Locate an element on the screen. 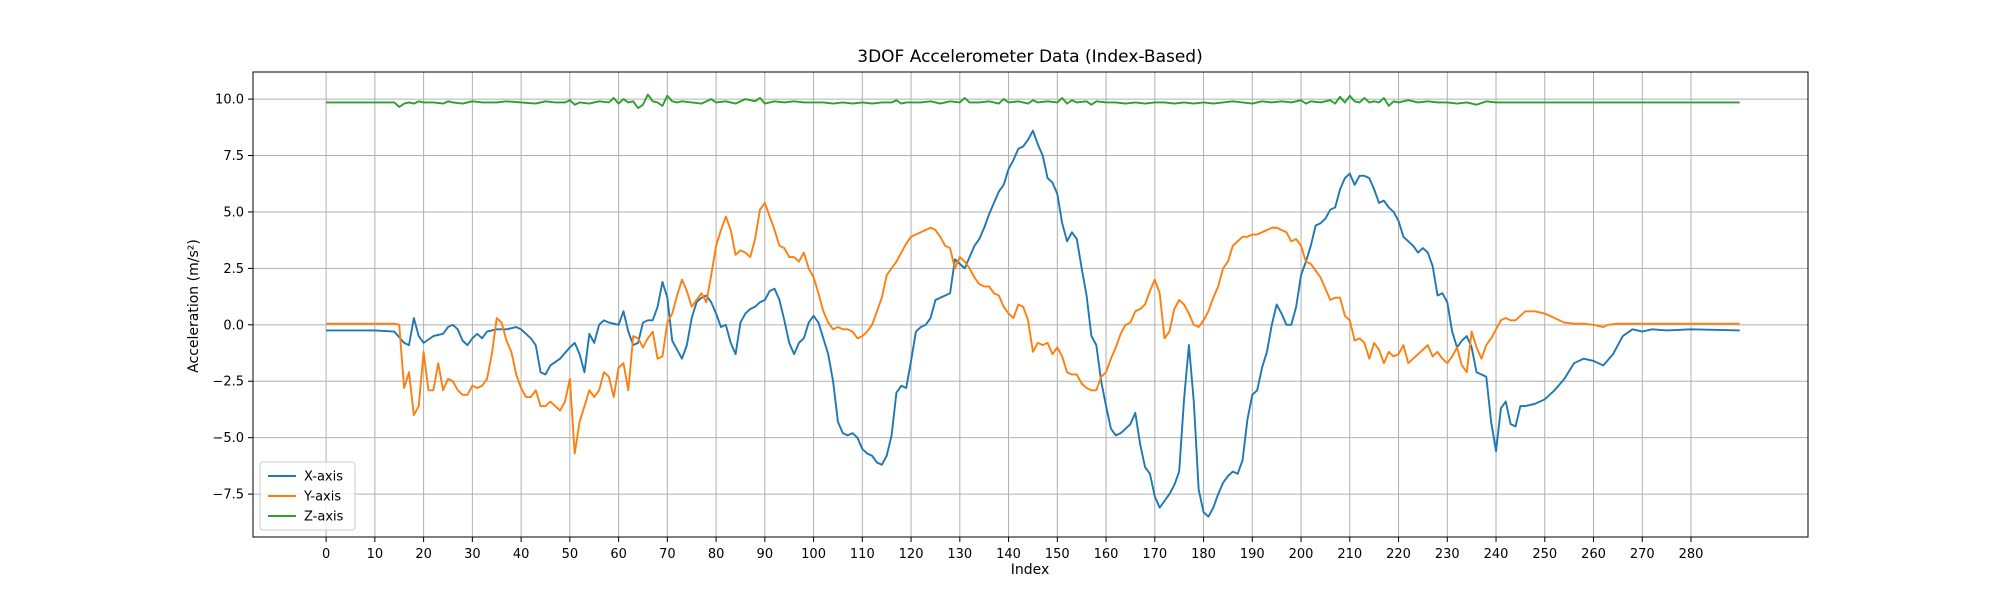 This screenshot has width=2000, height=600. legend-box is located at coordinates (307, 496).